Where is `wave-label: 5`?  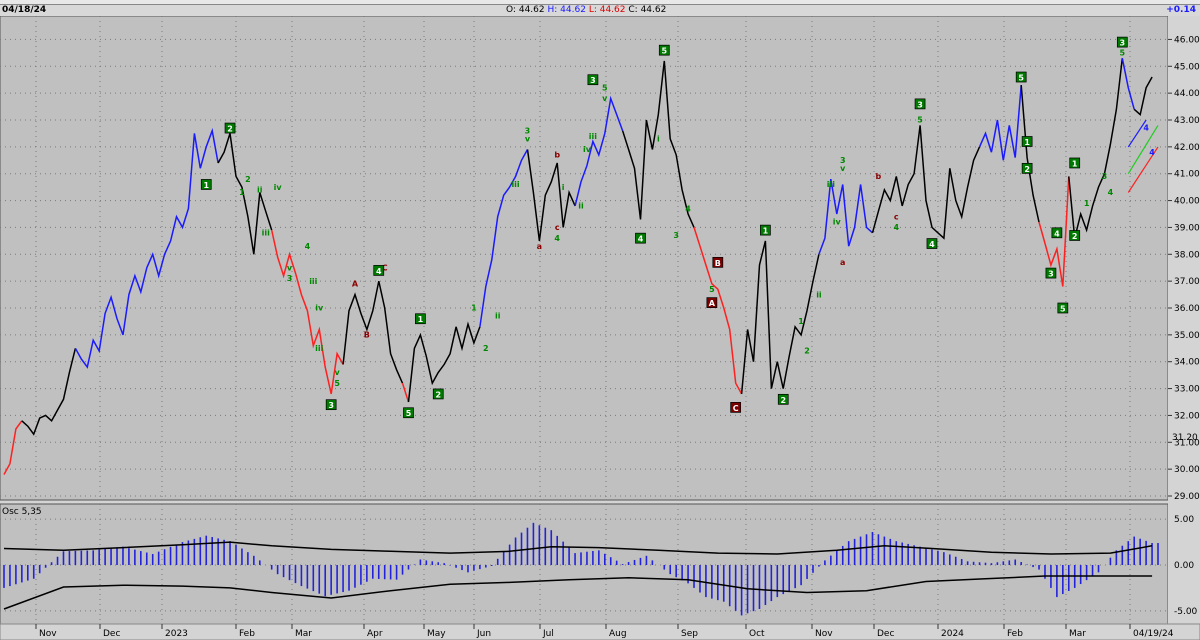
wave-label: 5 is located at coordinates (1123, 53).